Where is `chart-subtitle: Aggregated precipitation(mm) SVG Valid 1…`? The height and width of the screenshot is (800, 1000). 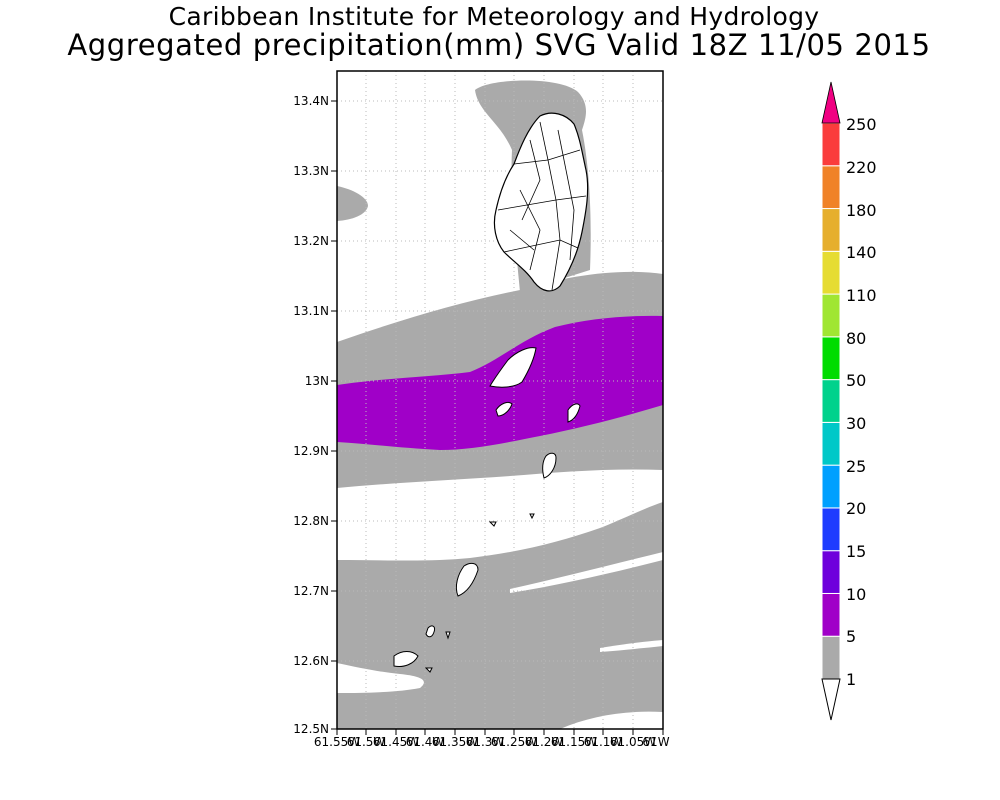
chart-subtitle: Aggregated precipitation(mm) SVG Valid 1… is located at coordinates (499, 45).